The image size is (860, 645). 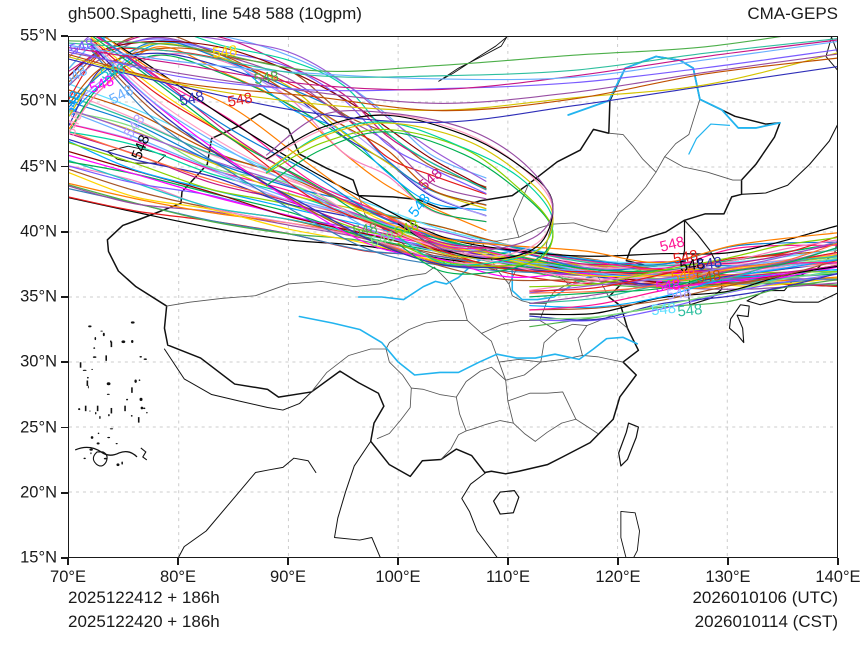 What do you see at coordinates (240, 100) in the screenshot?
I see `contour-label-11: 548` at bounding box center [240, 100].